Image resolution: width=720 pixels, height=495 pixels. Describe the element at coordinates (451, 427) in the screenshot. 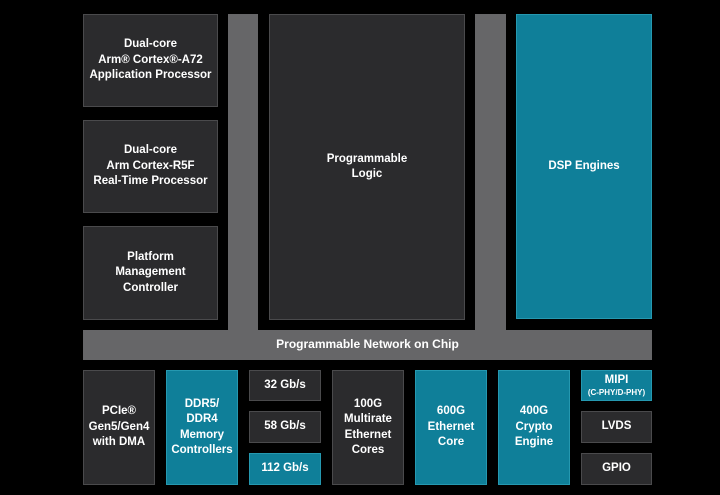

I see `ethernet-600g-core: 600G Ethernet Core` at that location.